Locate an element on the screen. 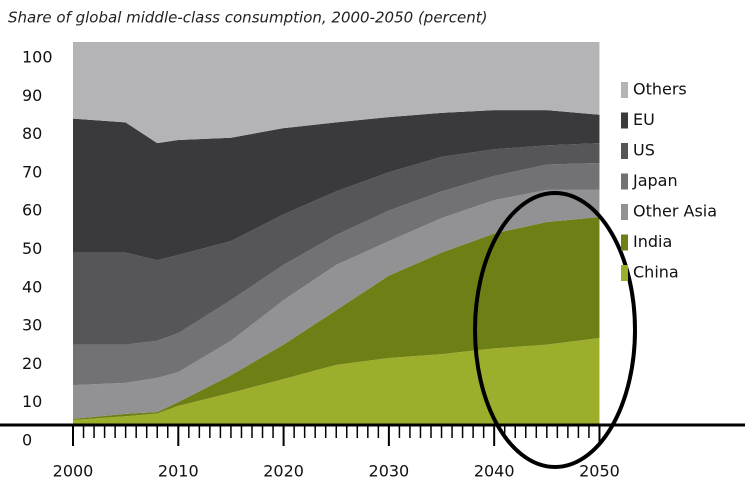 This screenshot has width=753, height=486. legend-label: EU is located at coordinates (644, 119).